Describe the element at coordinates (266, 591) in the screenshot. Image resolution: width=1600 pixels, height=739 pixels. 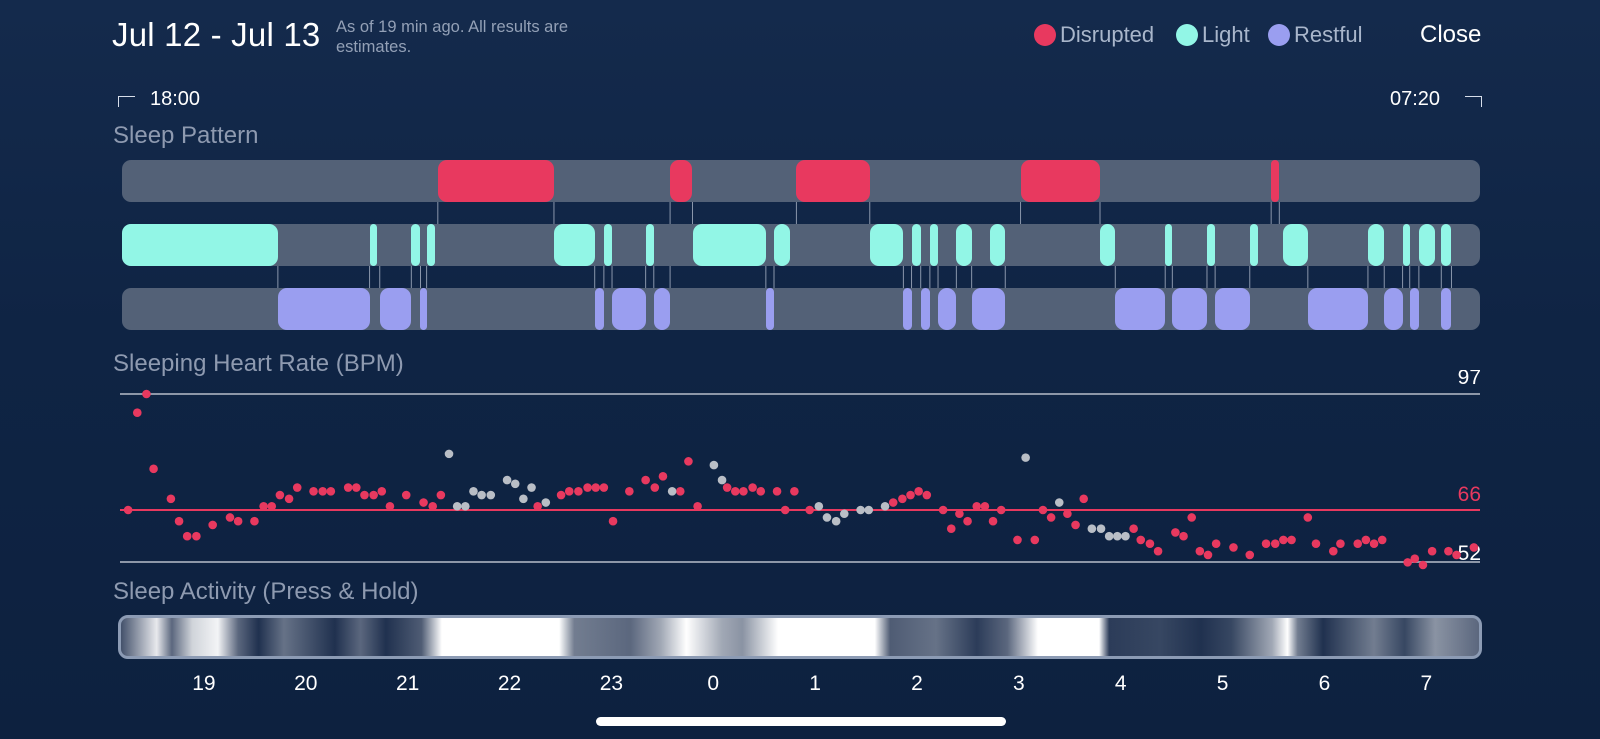
I see `sleep-activity-title: Sleep Activity (Press & Hold)` at that location.